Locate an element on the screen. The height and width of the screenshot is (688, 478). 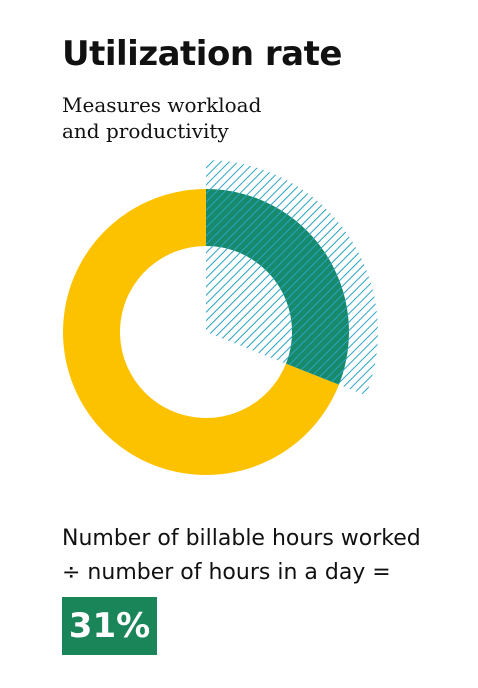
value-label: 31% is located at coordinates (109, 626).